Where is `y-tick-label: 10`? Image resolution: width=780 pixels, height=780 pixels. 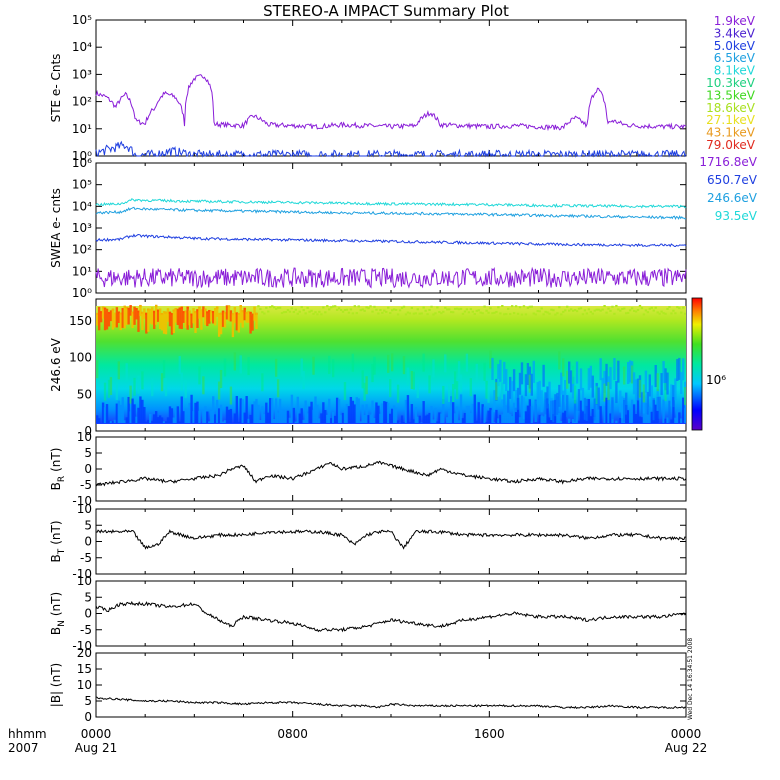 y-tick-label: 10 is located at coordinates (84, 509).